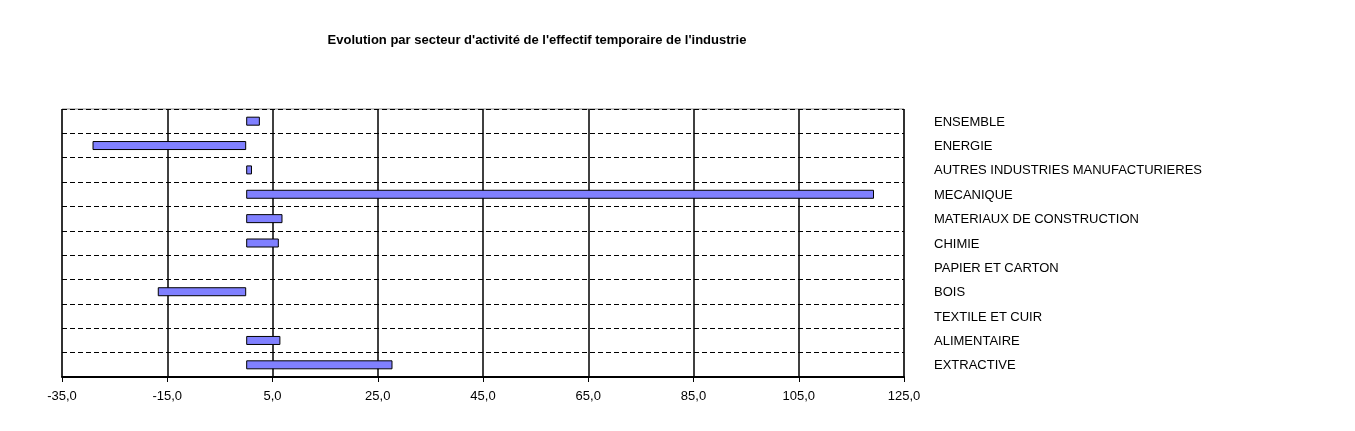  What do you see at coordinates (970, 121) in the screenshot?
I see `y-tick-label: ENSEMBLE` at bounding box center [970, 121].